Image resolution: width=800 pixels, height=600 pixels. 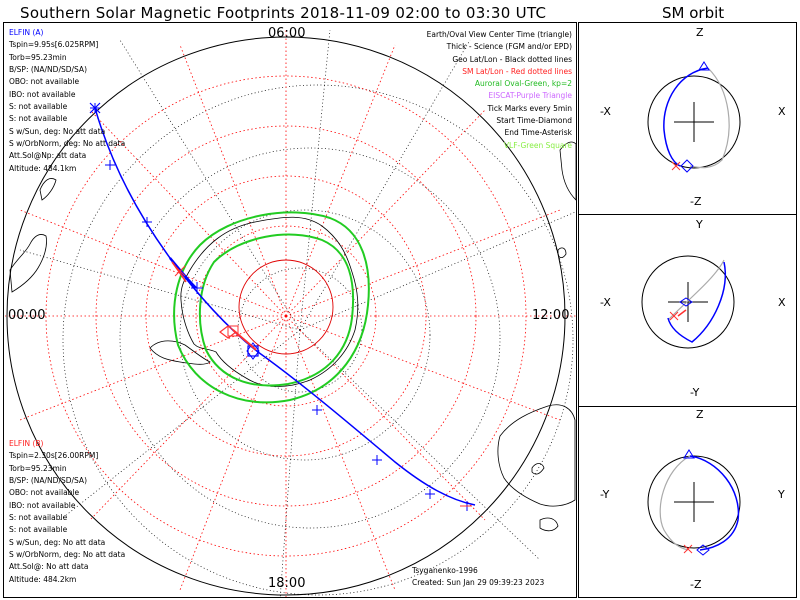 What do you see at coordinates (696, 584) in the screenshot?
I see `panel3-bottom-label: -Z` at bounding box center [696, 584].